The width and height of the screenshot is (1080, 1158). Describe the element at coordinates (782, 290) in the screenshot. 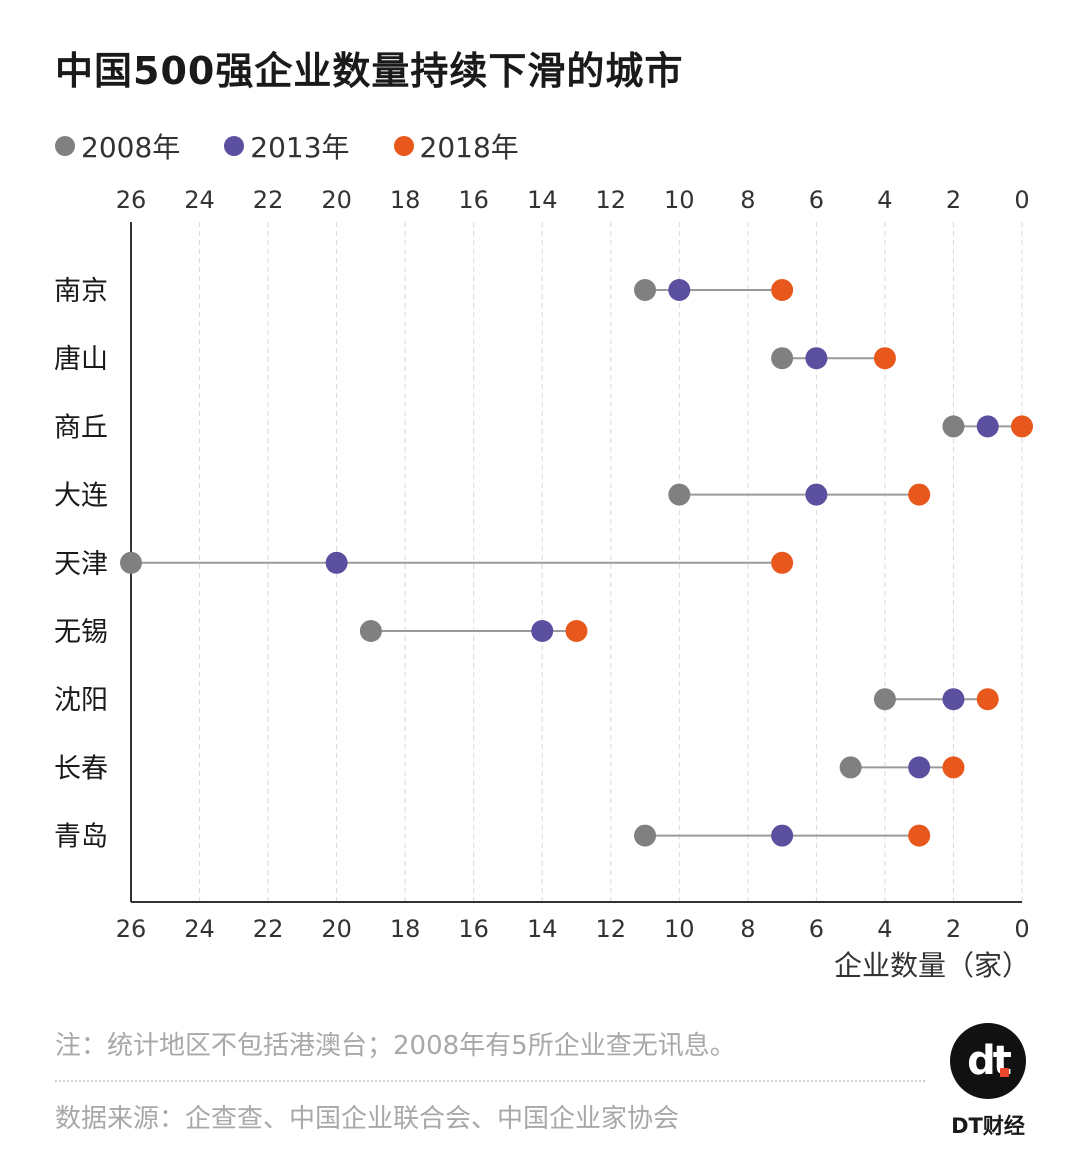

I see `point-2018年-南京` at that location.